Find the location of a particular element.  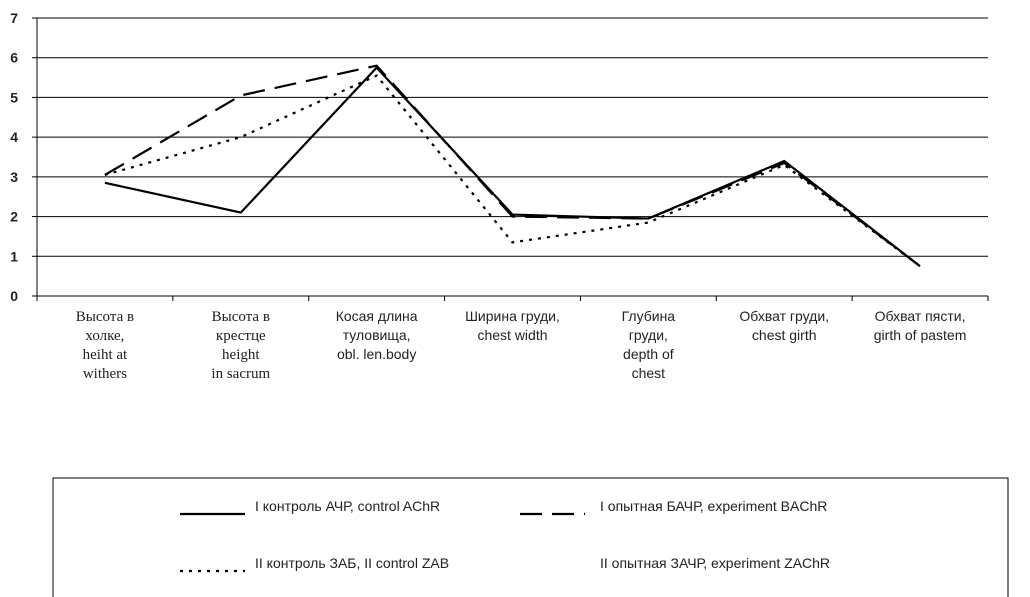

legend-label: II контроль ЗАБ, II control ZAB is located at coordinates (352, 563).